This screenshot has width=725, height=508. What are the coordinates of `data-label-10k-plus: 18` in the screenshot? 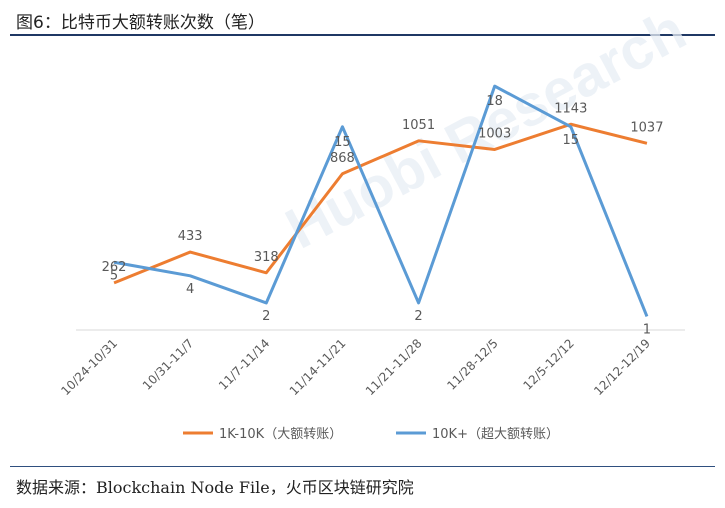 It's located at (494, 101).